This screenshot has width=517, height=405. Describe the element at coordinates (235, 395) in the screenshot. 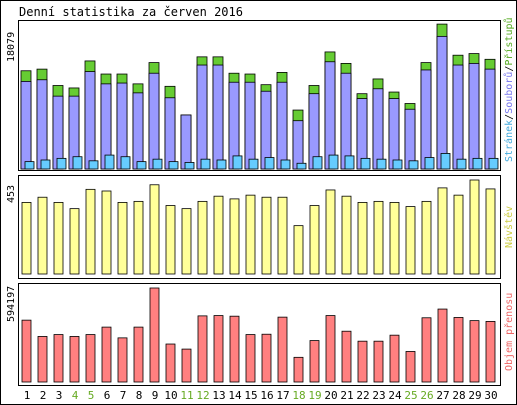

I see `day-label: 14` at that location.